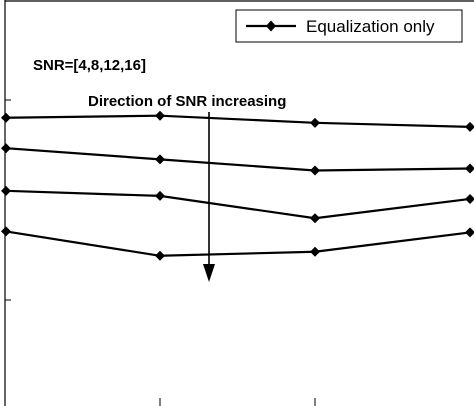 This screenshot has height=406, width=474. I want to click on x-ticks, so click(237, 402).